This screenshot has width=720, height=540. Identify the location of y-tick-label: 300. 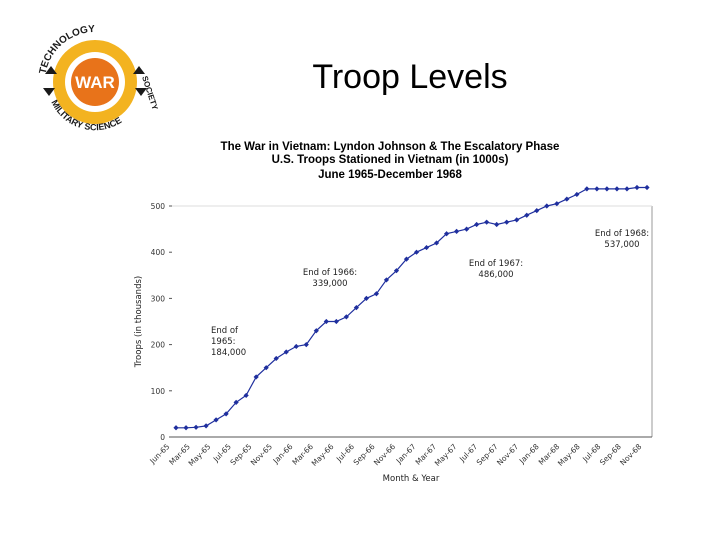
(158, 298).